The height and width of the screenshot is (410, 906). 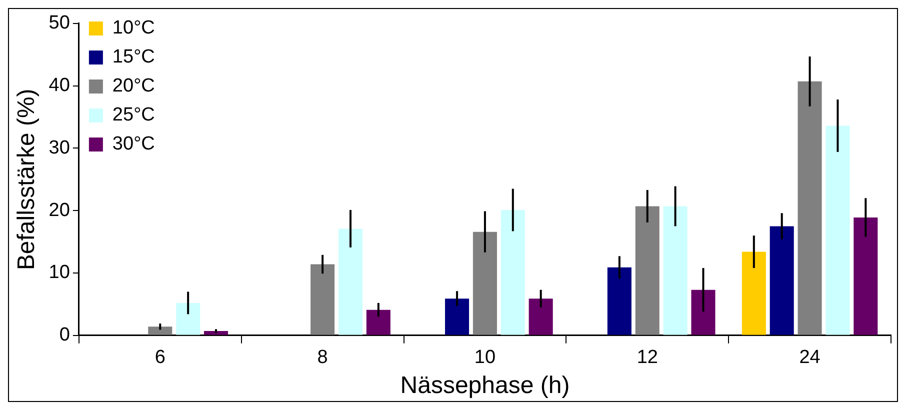 What do you see at coordinates (133, 115) in the screenshot?
I see `legend-label: 25°C` at bounding box center [133, 115].